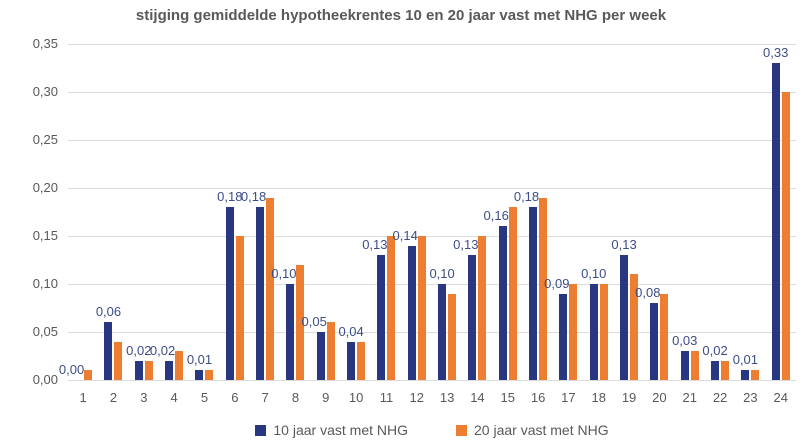 The image size is (802, 446). Describe the element at coordinates (45, 235) in the screenshot. I see `y-tick-label: 0,15` at that location.